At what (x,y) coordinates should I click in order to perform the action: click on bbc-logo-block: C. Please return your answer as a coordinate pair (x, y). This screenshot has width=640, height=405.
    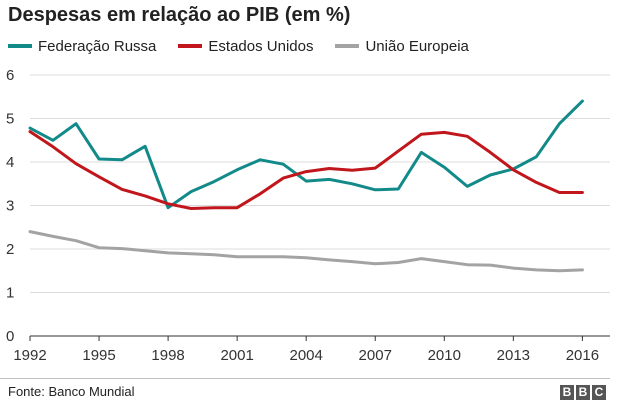
    Looking at the image, I should click on (599, 392).